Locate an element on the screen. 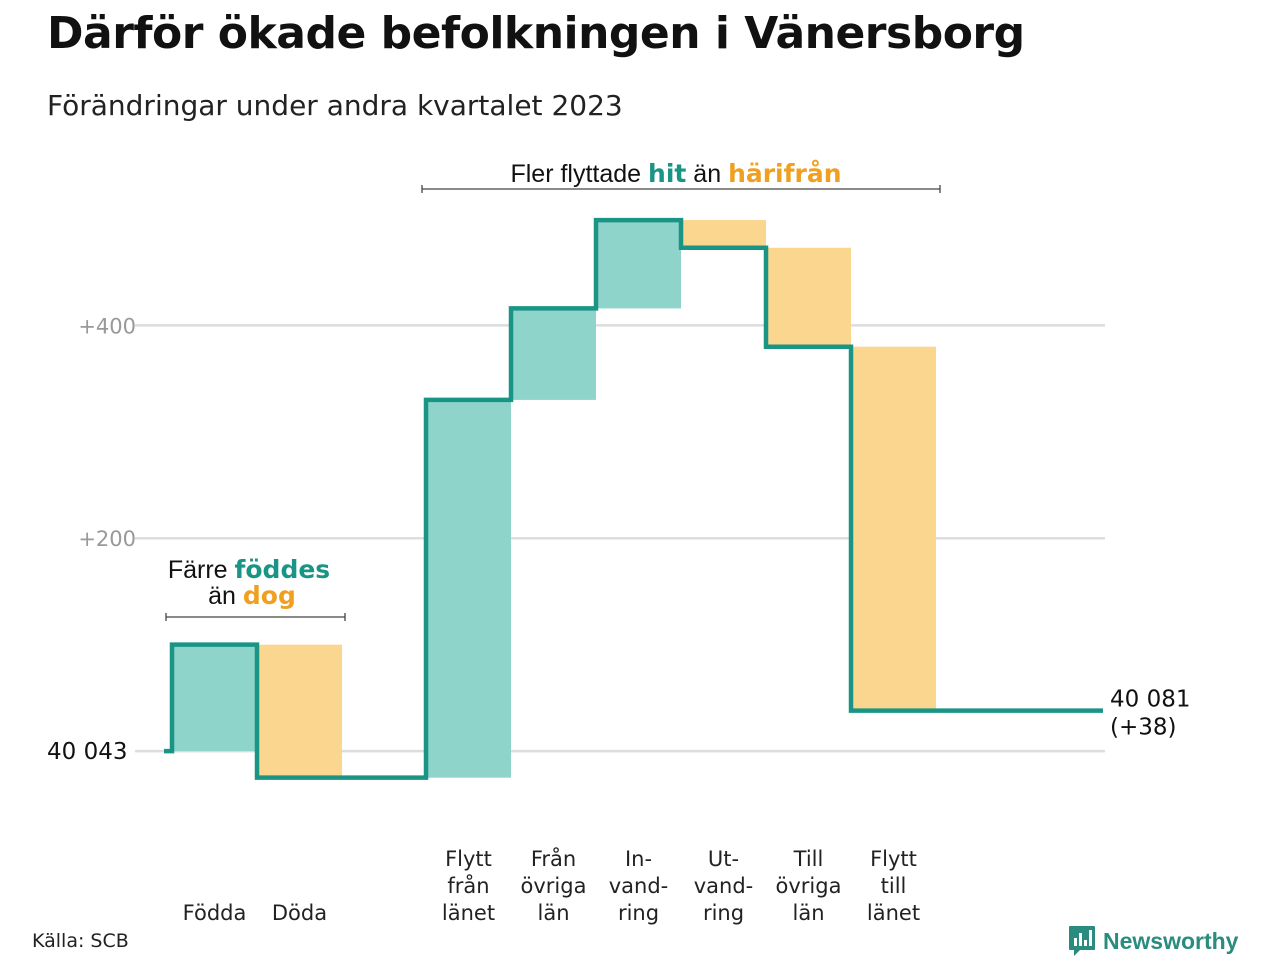 Image resolution: width=1280 pixels, height=960 pixels. chart-title: Därför ökade befolkningen i Vänersborg is located at coordinates (536, 33).